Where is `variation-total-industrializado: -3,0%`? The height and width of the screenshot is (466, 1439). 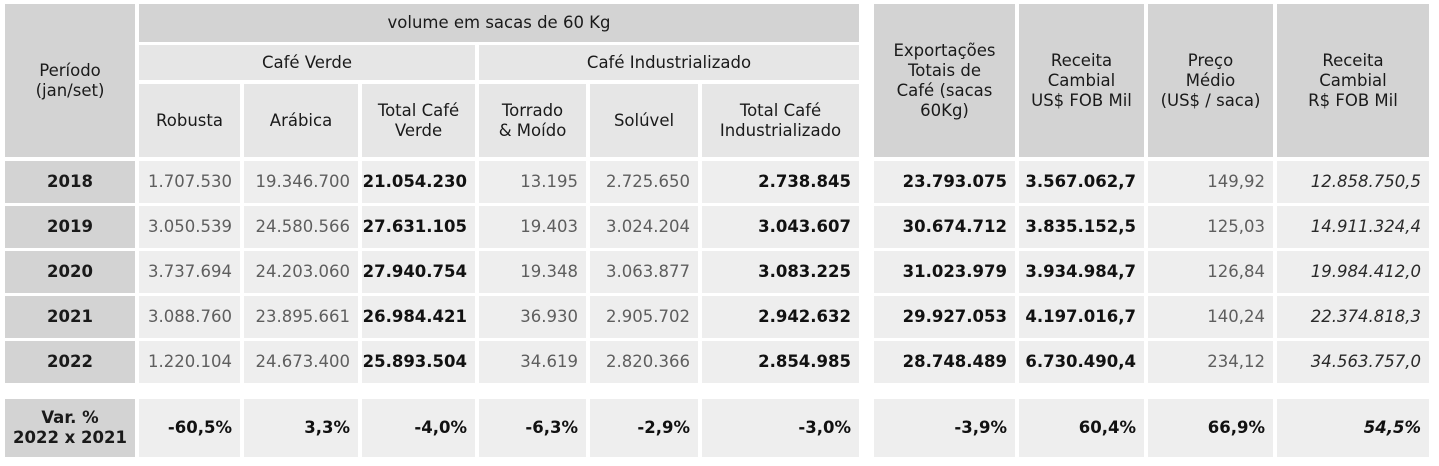
variation-total-industrializado: -3,0% is located at coordinates (780, 428).